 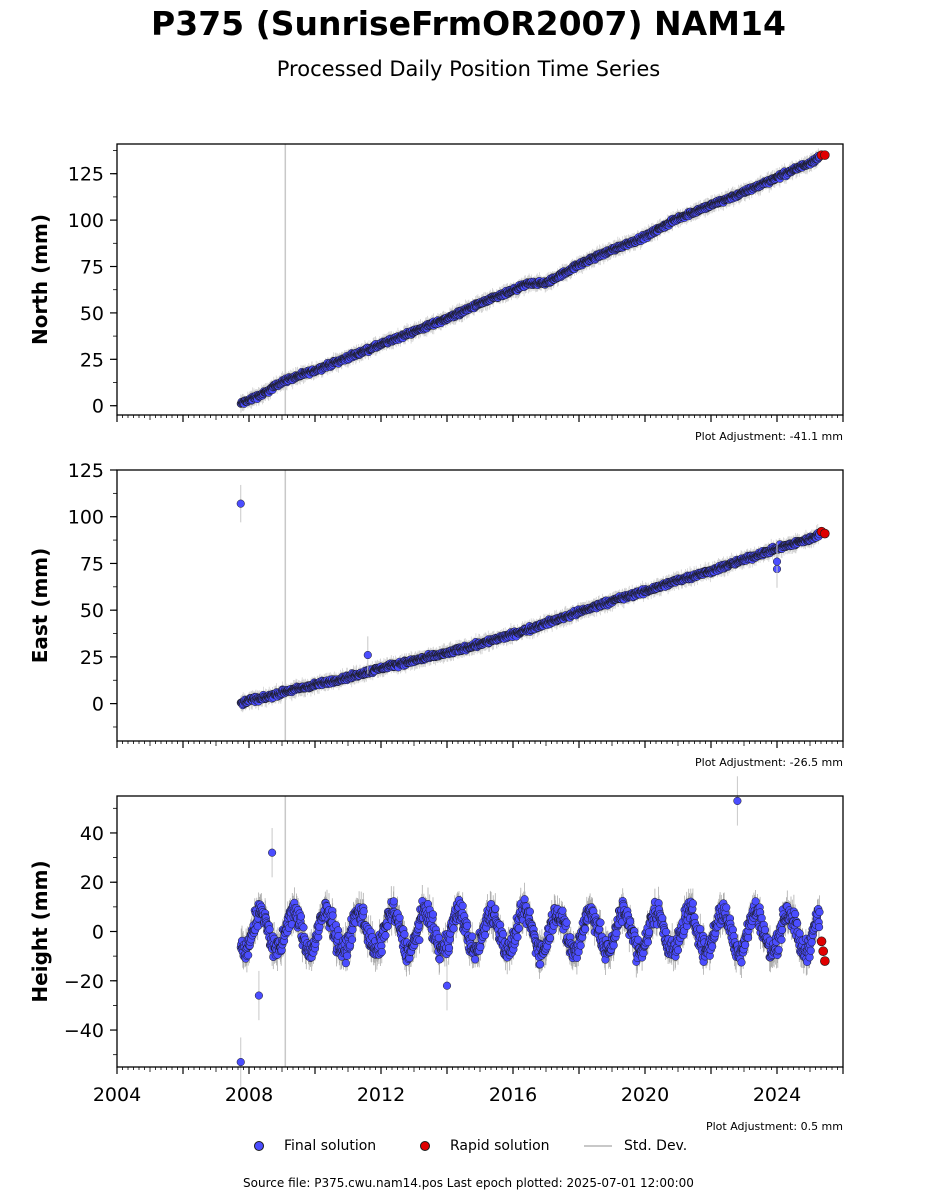 I want to click on legend-final: Final solution, so click(x=315, y=1146).